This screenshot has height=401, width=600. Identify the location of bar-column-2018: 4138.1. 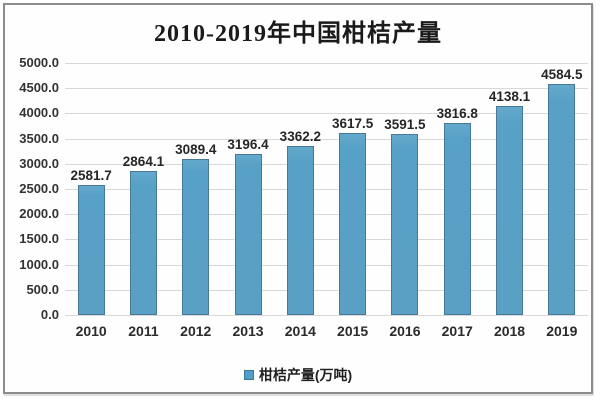
(509, 189).